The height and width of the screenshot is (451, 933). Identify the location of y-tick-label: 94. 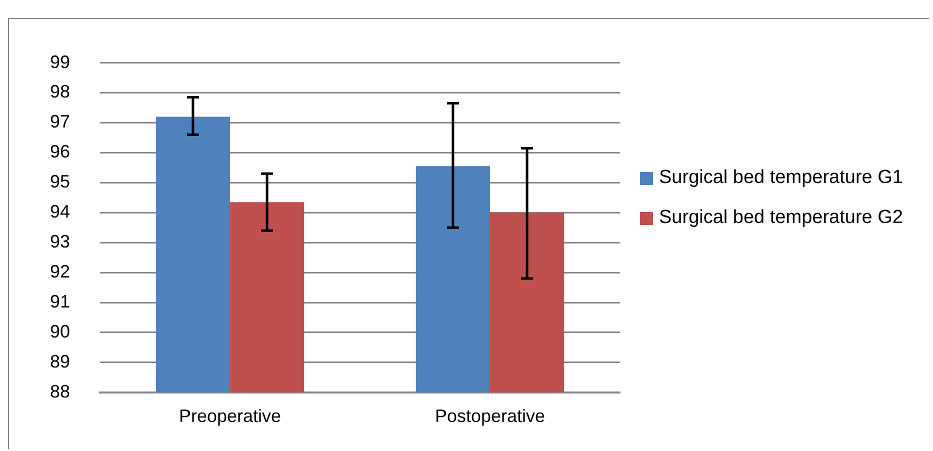
(60, 212).